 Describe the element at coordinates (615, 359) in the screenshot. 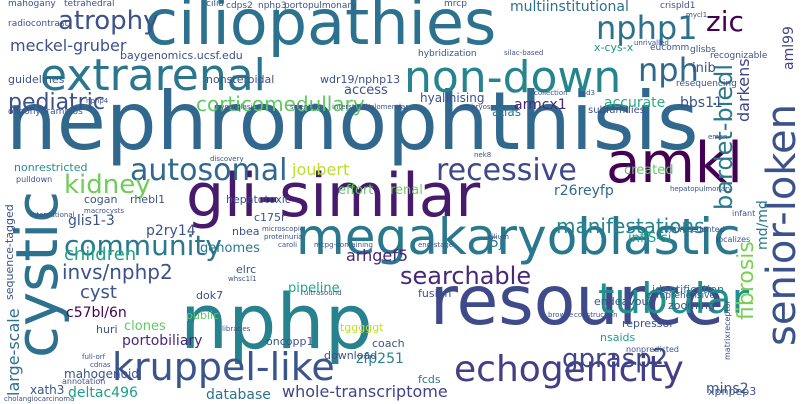

I see `word: gprasp2` at that location.